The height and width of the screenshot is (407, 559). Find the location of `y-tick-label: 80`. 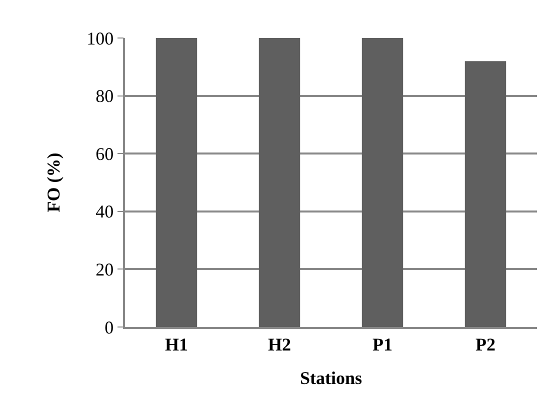

y-tick-label: 80 is located at coordinates (105, 96).